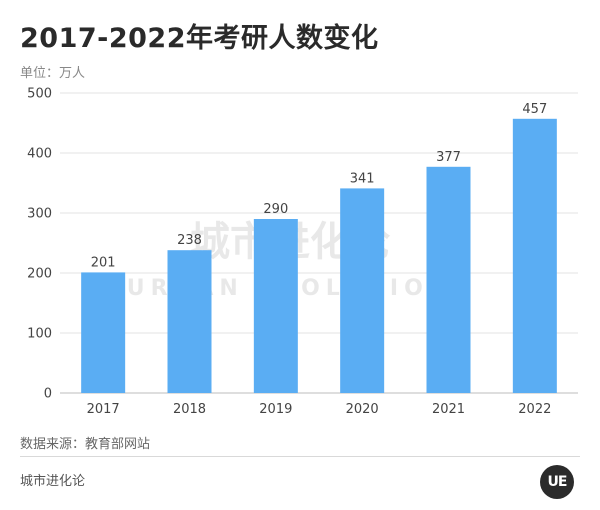 The image size is (600, 510). What do you see at coordinates (534, 109) in the screenshot?
I see `data-label: 457` at bounding box center [534, 109].